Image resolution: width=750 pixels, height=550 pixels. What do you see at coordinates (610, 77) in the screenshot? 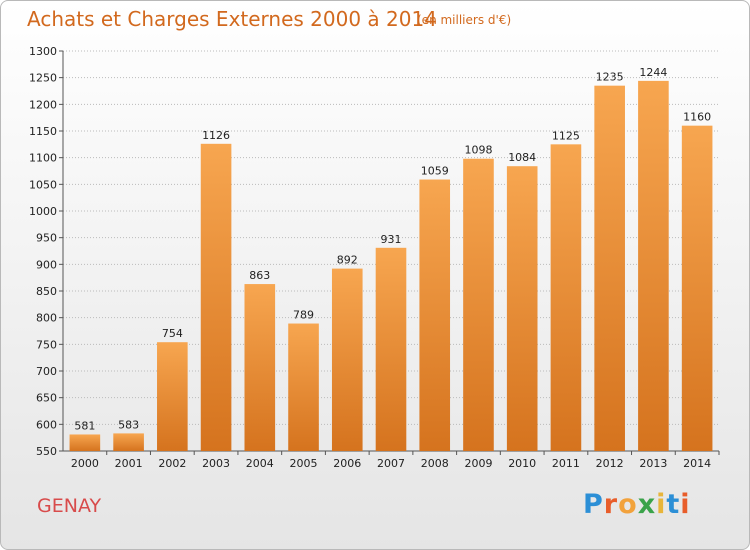
I see `bar-value-label: 1235` at bounding box center [610, 77].